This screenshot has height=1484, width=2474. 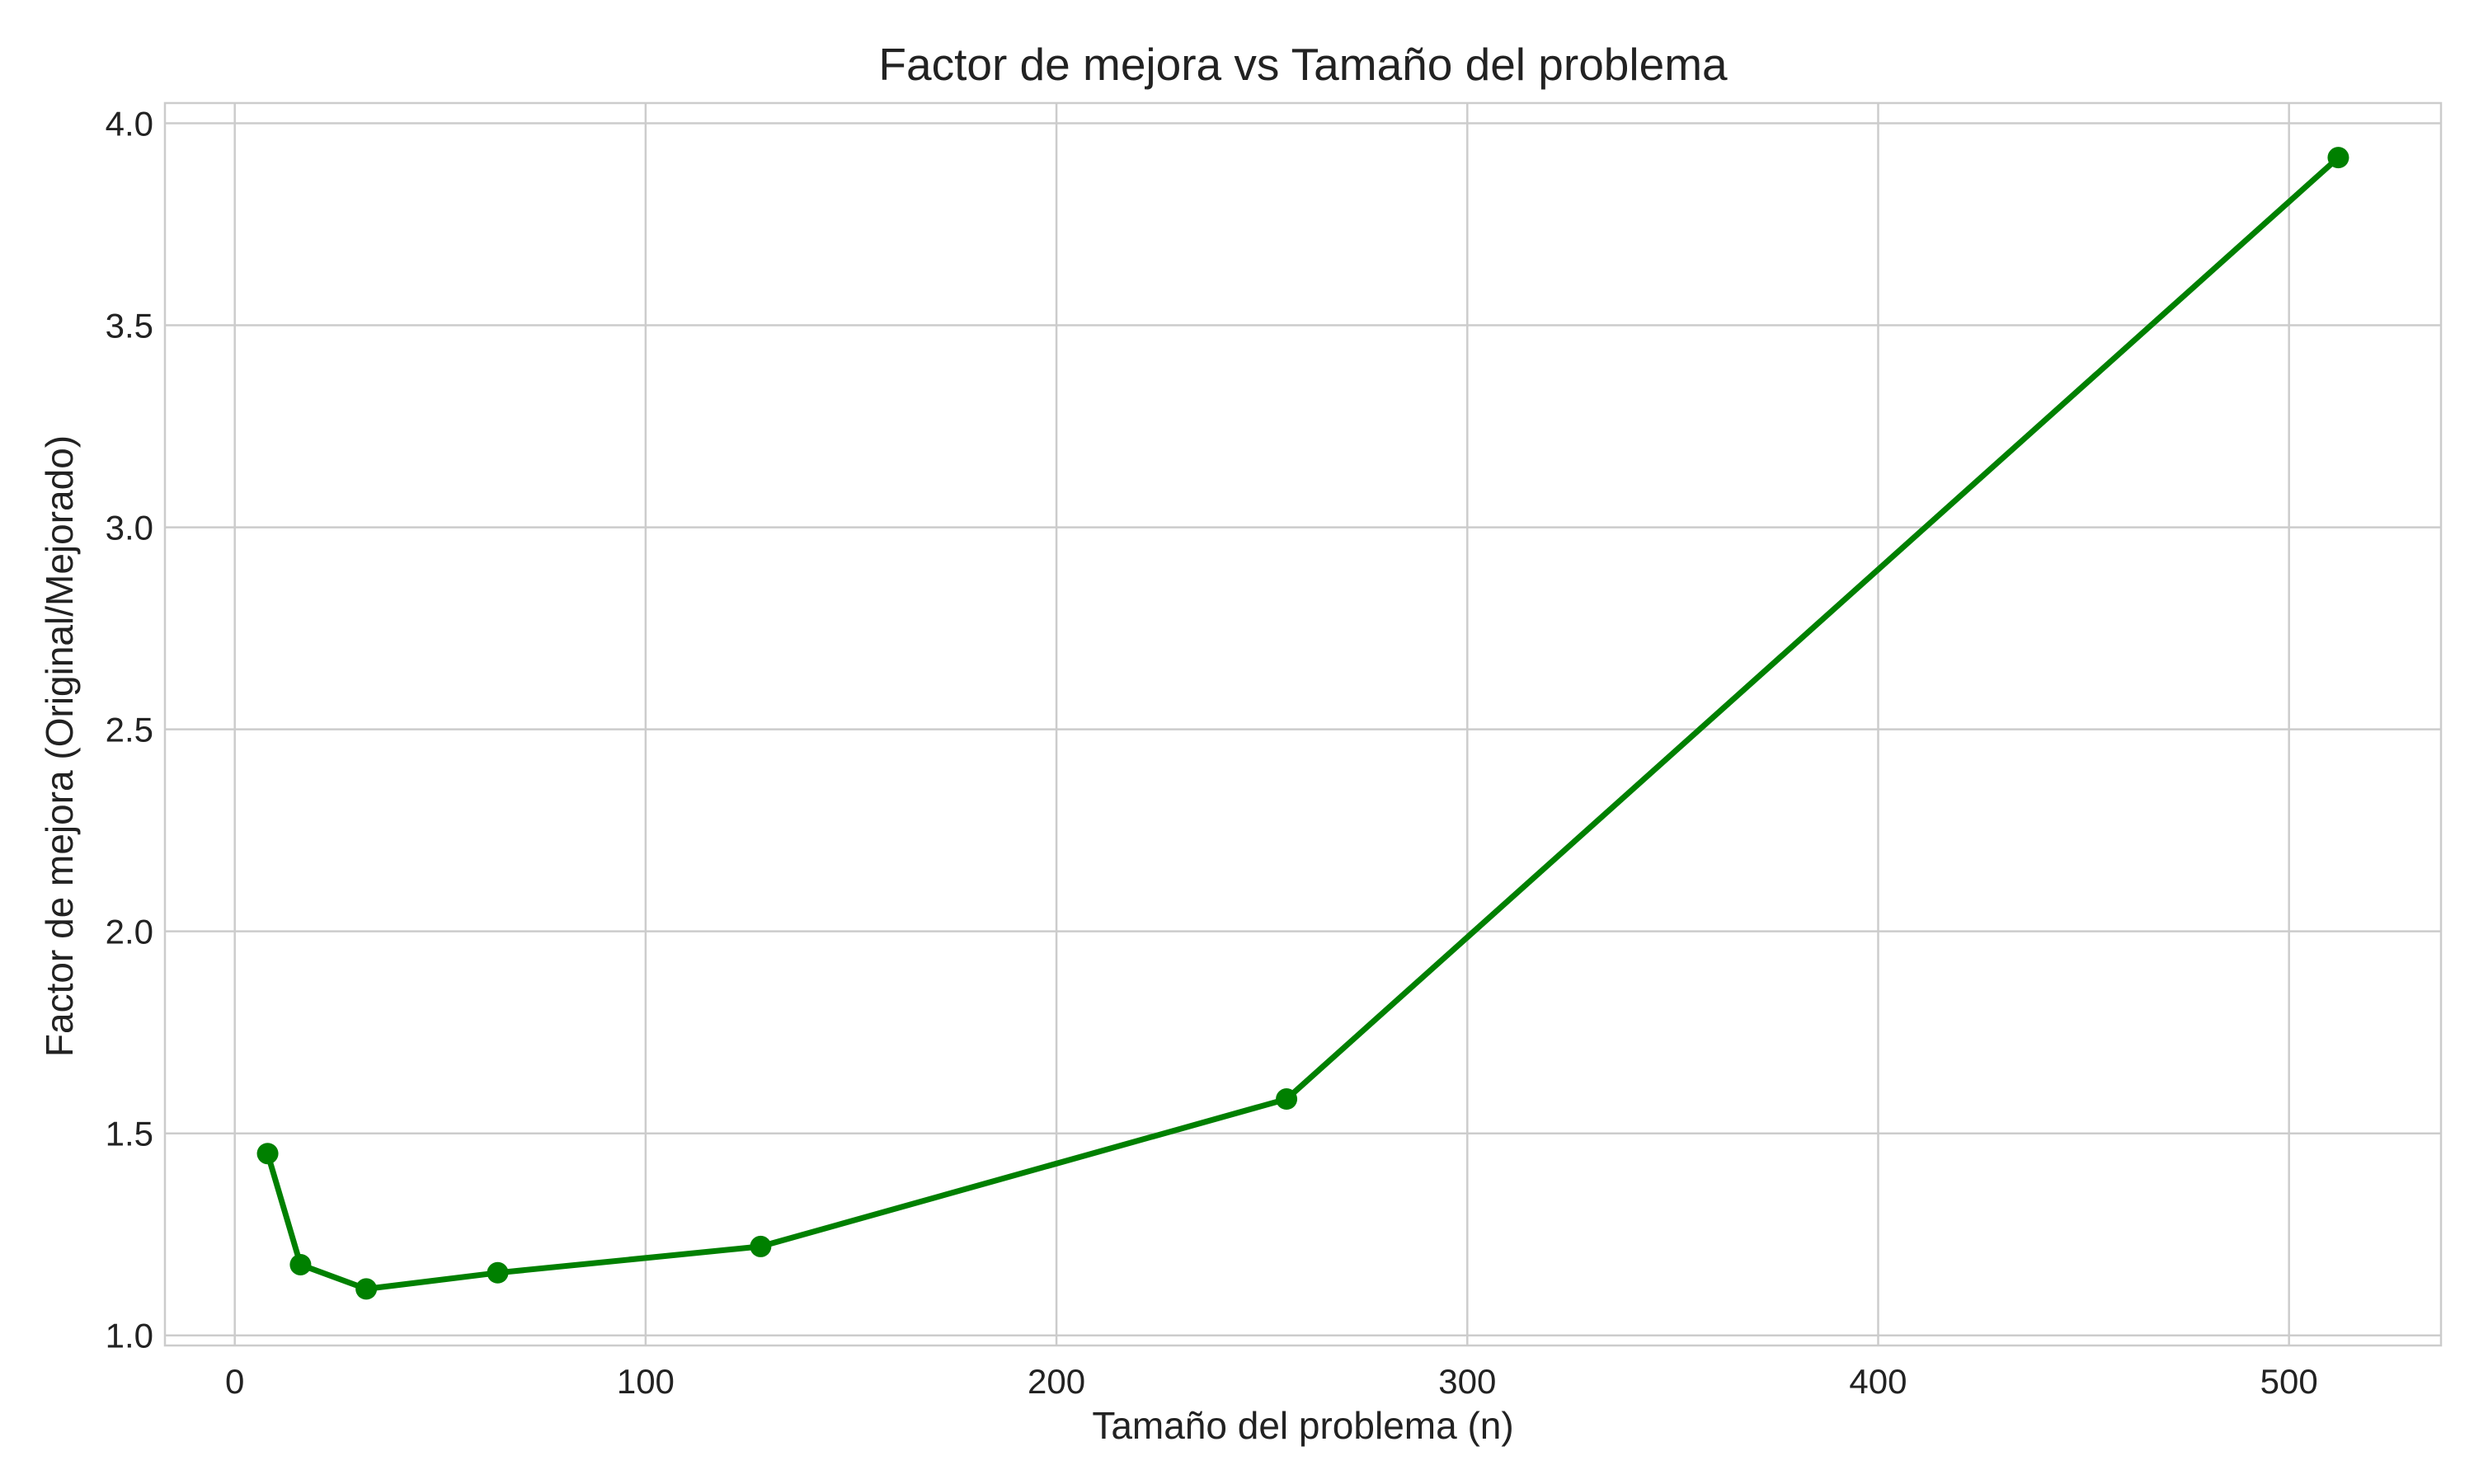 I want to click on x-tick-label: 100, so click(x=646, y=1381).